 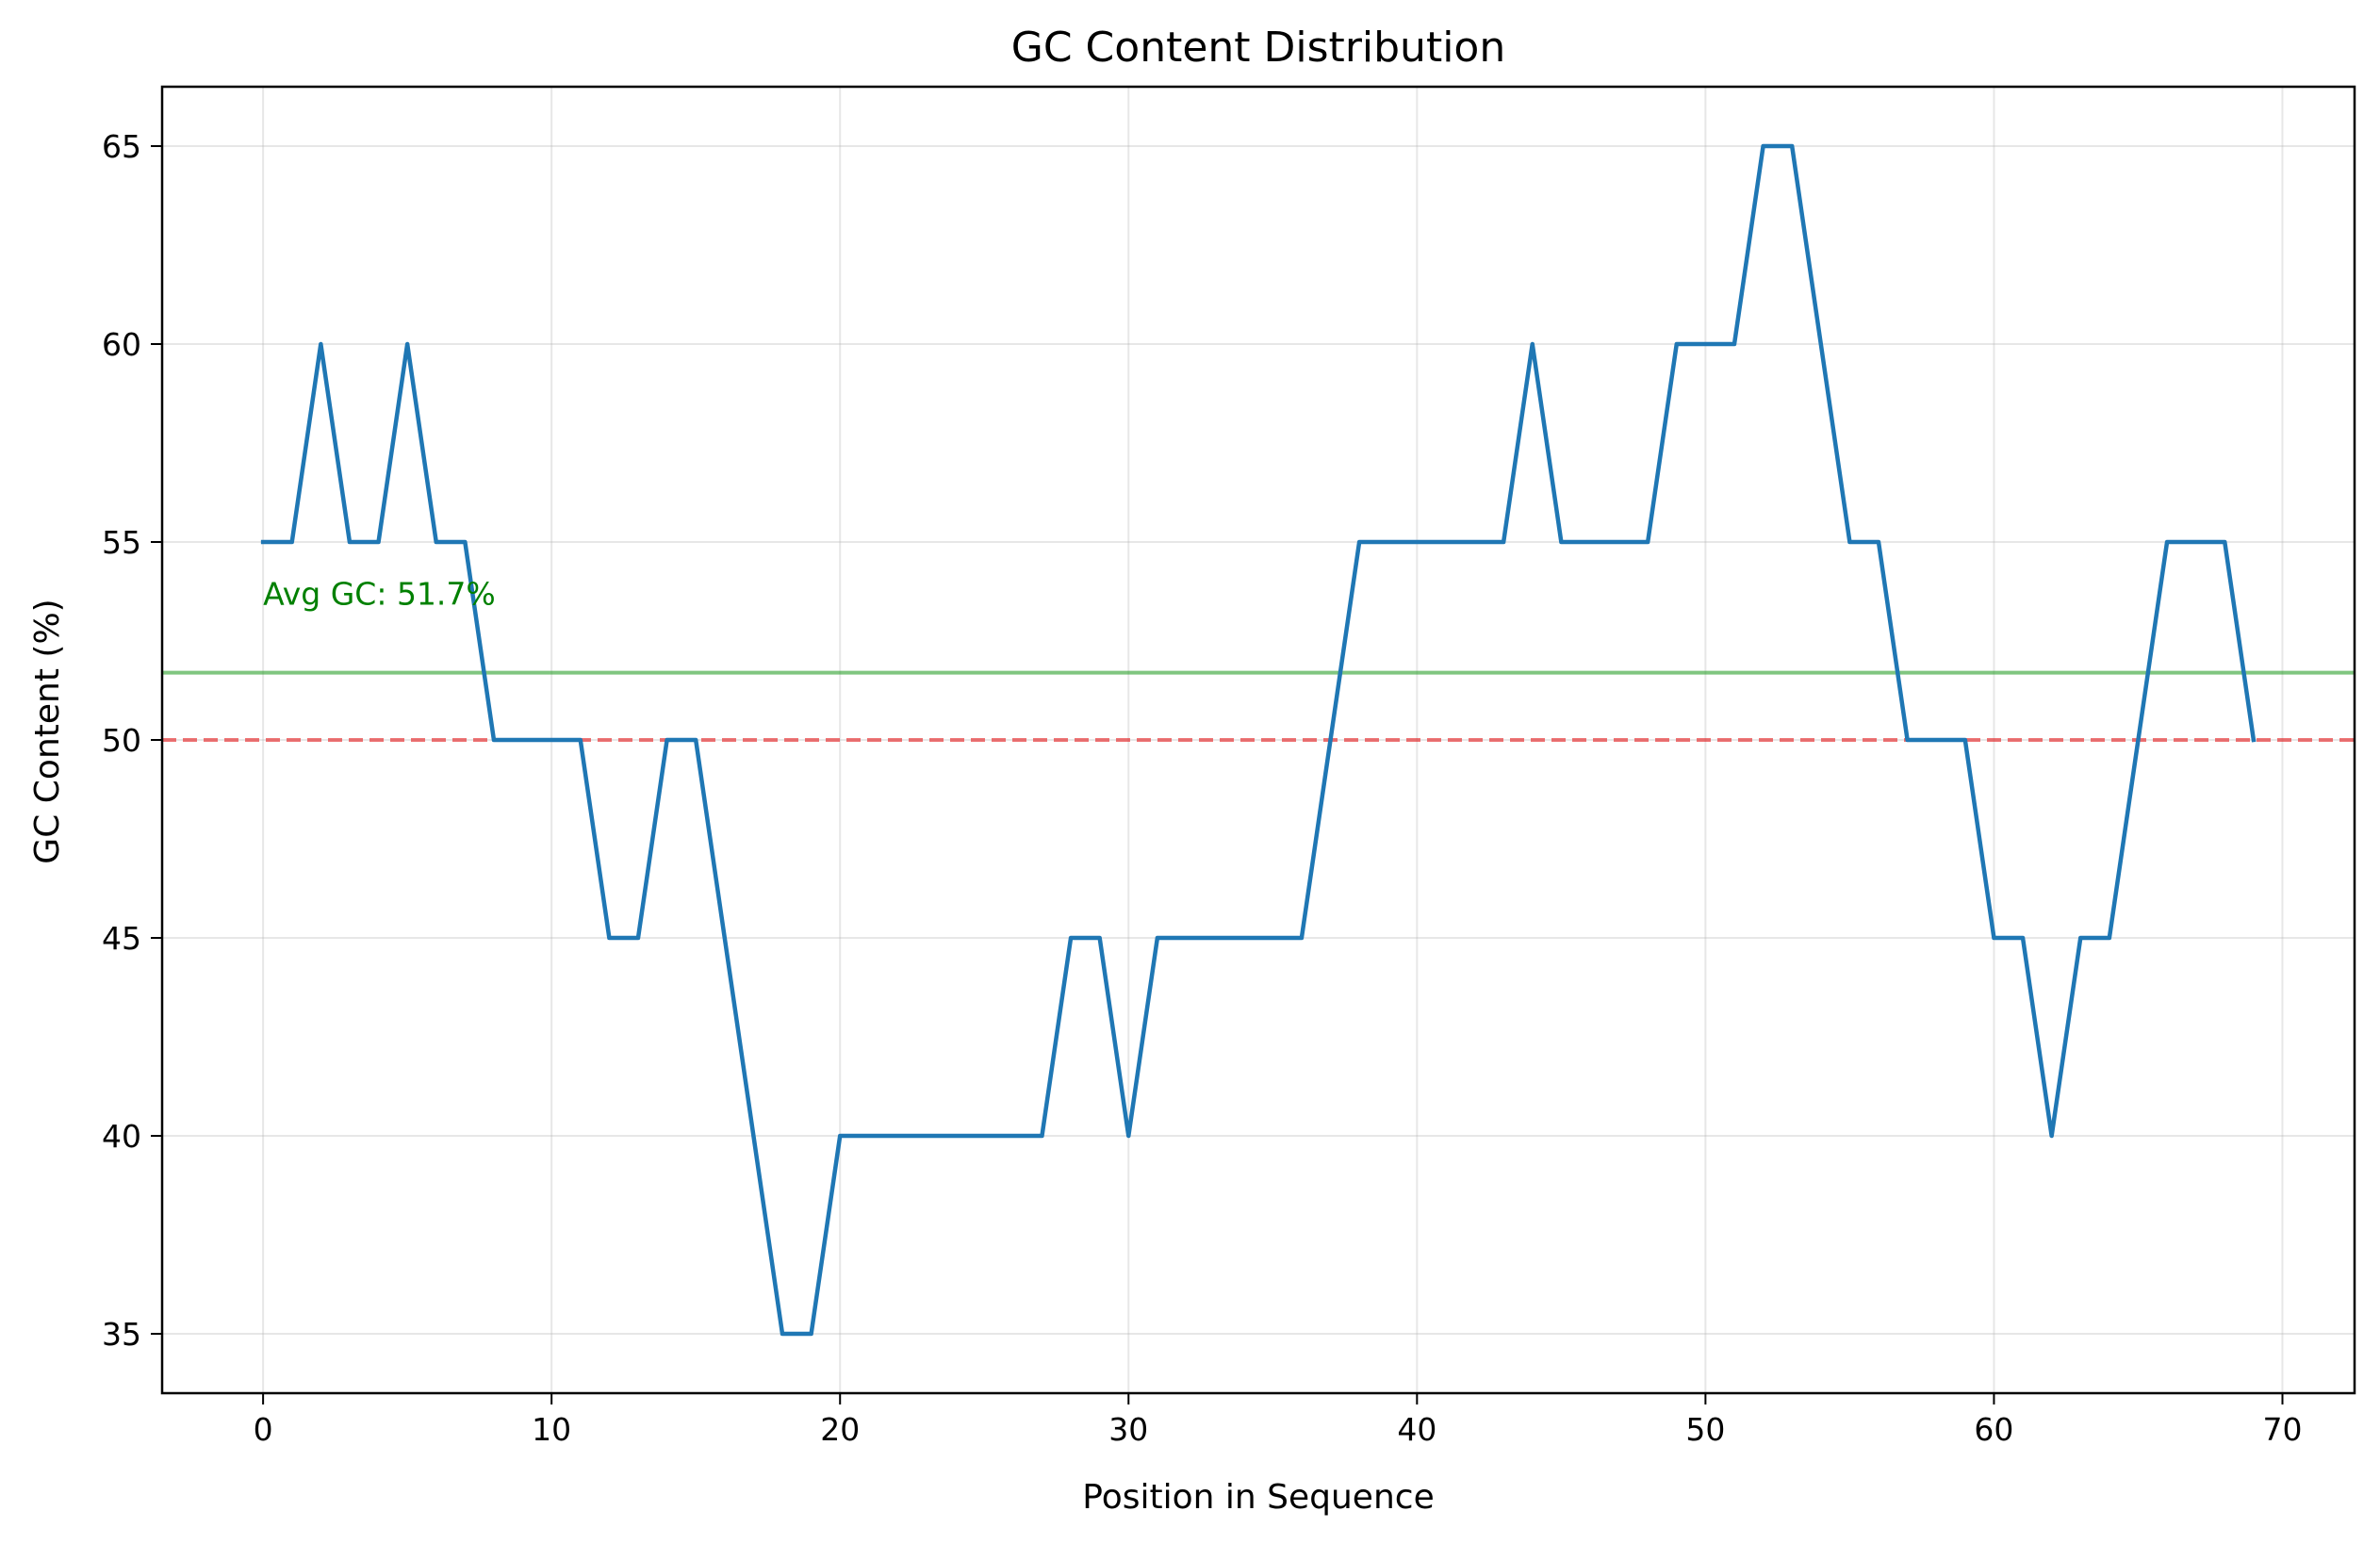 What do you see at coordinates (47, 731) in the screenshot?
I see `y-axis-label: GC Content (%)` at bounding box center [47, 731].